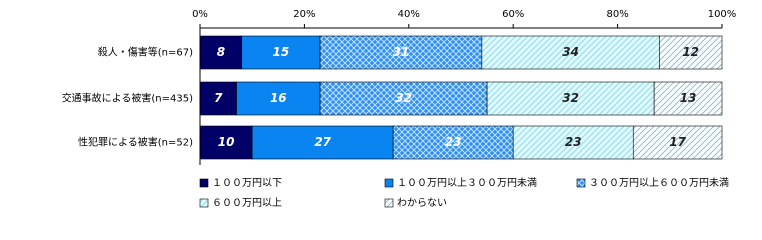 This screenshot has width=762, height=240. I want to click on legend-label: わからない, so click(422, 203).